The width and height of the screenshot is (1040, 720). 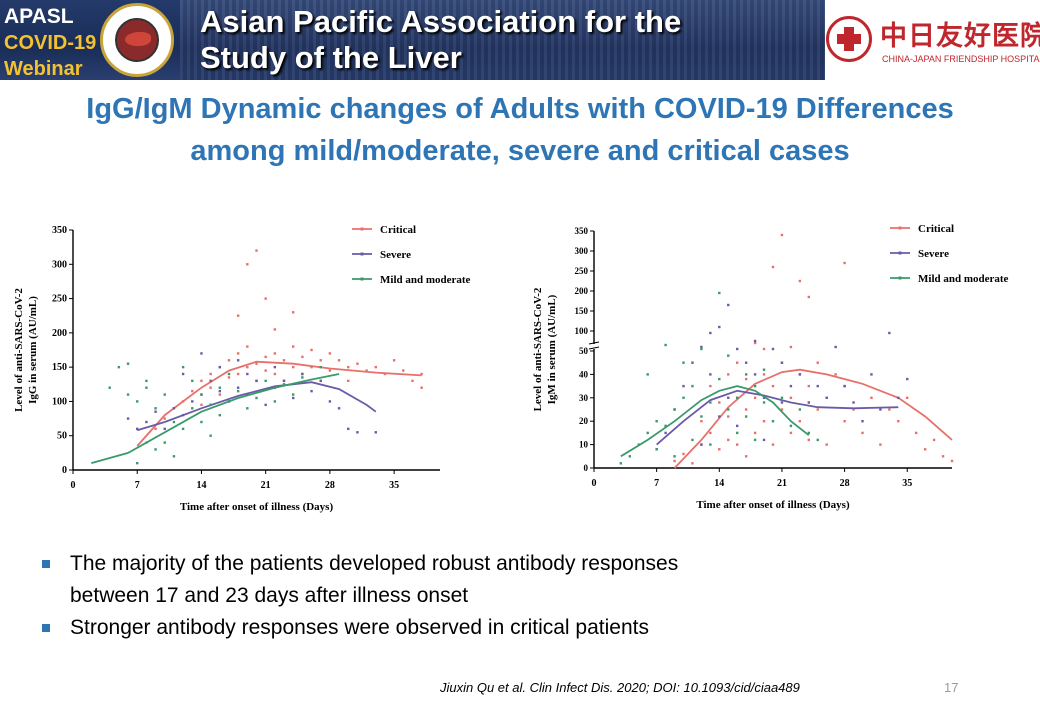 I want to click on y-axis-title-line2: IgM in serum (AU/mL), so click(x=552, y=349).